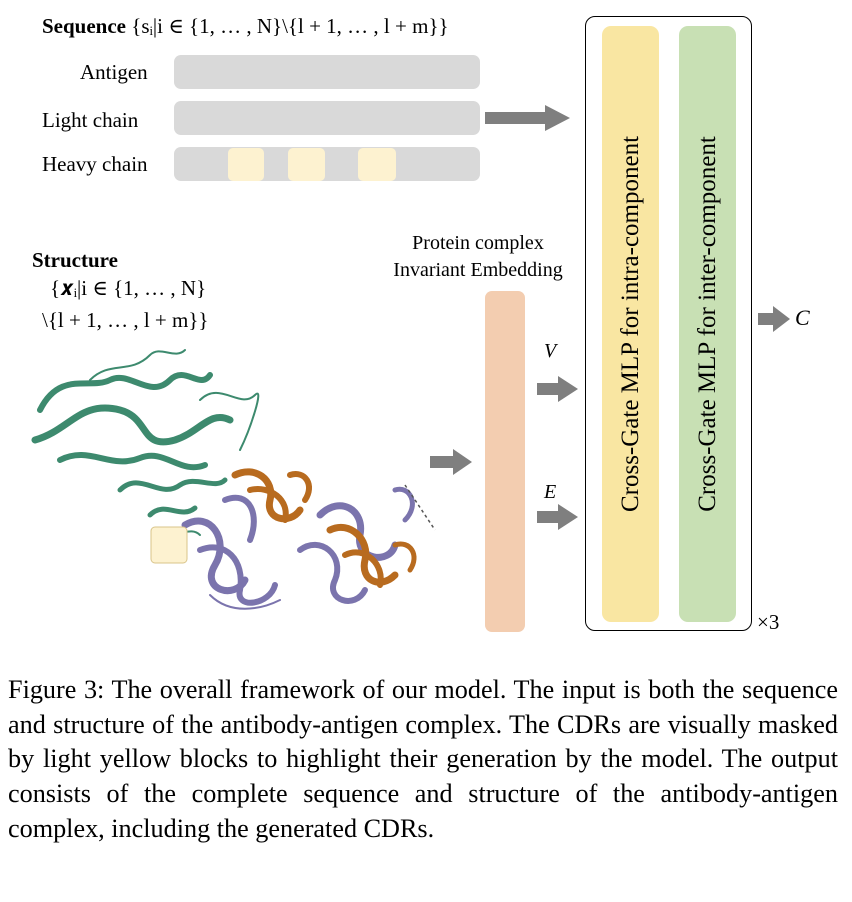 This screenshot has width=852, height=902. What do you see at coordinates (128, 288) in the screenshot?
I see `structure-set-line1: {𝒙ᵢ|i ∈ {1, … , N}` at bounding box center [128, 288].